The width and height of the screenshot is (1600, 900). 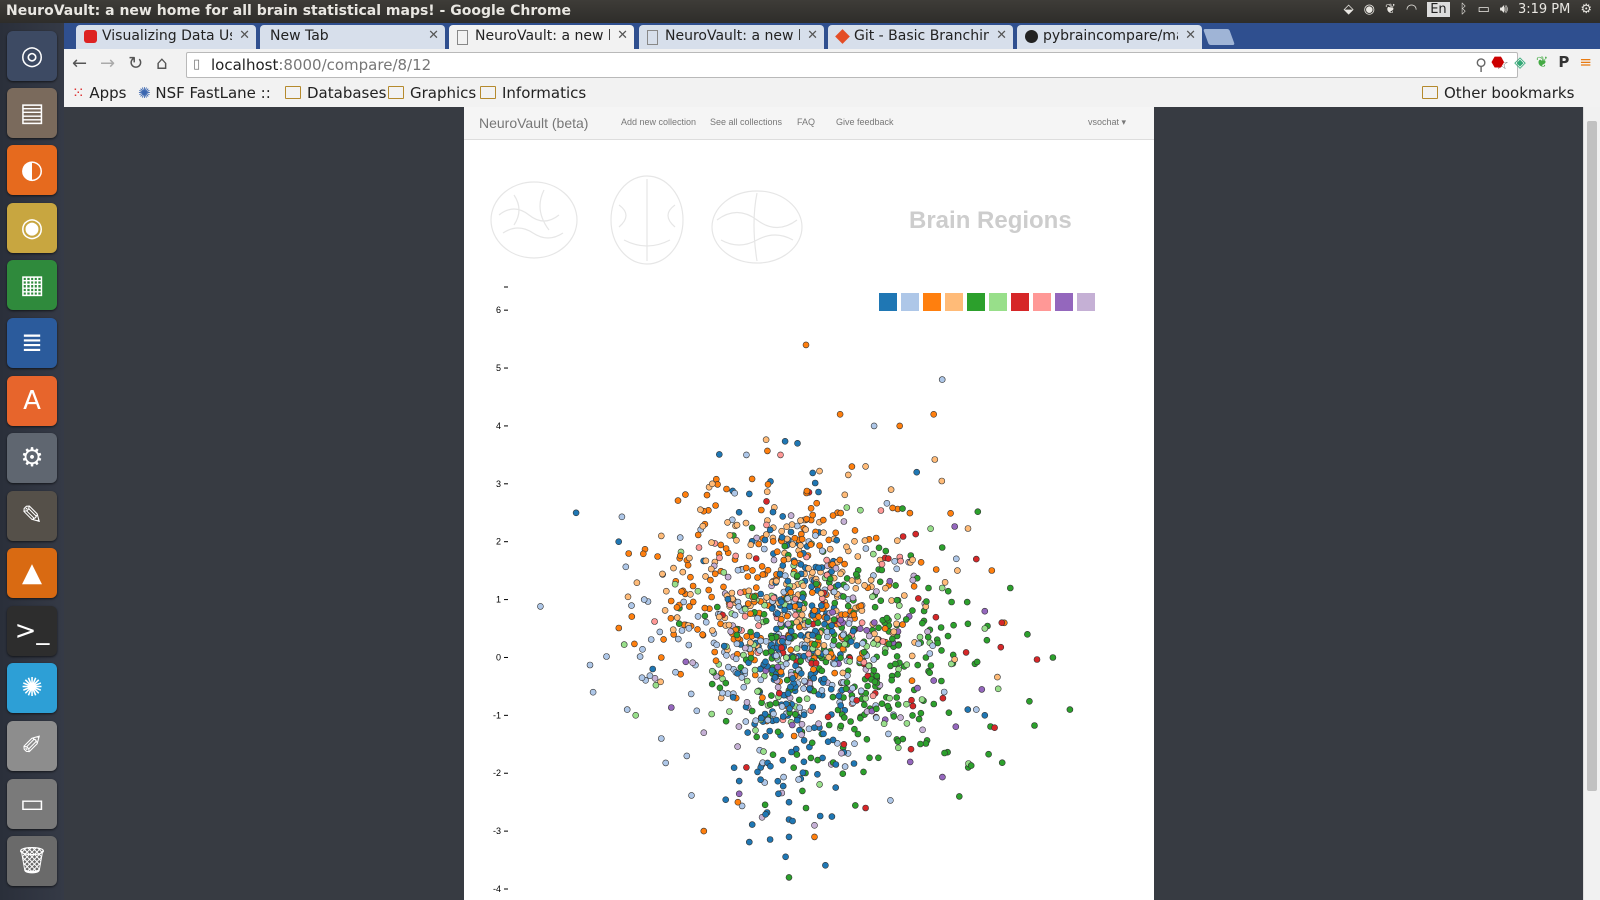 What do you see at coordinates (806, 122) in the screenshot?
I see `faq-link: FAQ` at bounding box center [806, 122].